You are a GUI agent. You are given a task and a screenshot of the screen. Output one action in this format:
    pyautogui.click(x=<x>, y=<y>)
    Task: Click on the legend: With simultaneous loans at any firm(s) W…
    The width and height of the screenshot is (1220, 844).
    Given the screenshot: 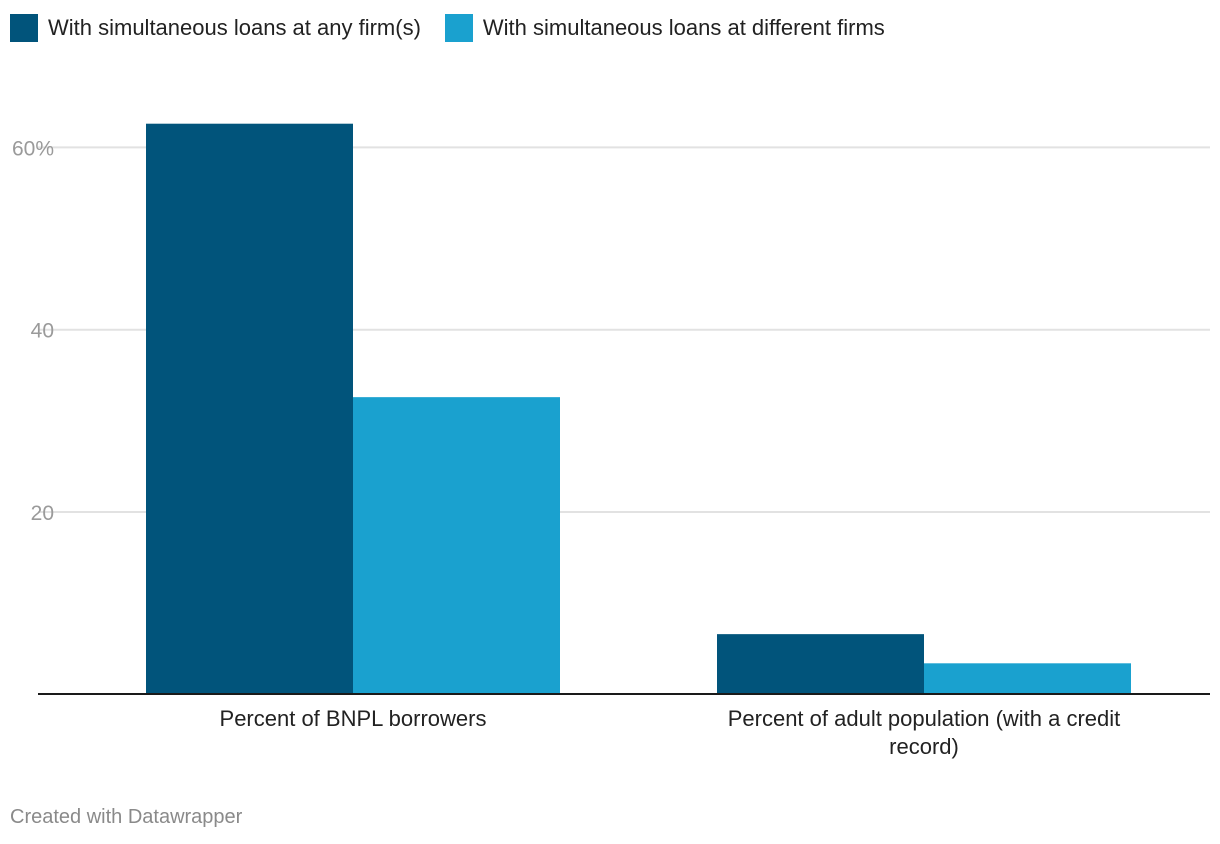 What is the action you would take?
    pyautogui.click(x=447, y=28)
    